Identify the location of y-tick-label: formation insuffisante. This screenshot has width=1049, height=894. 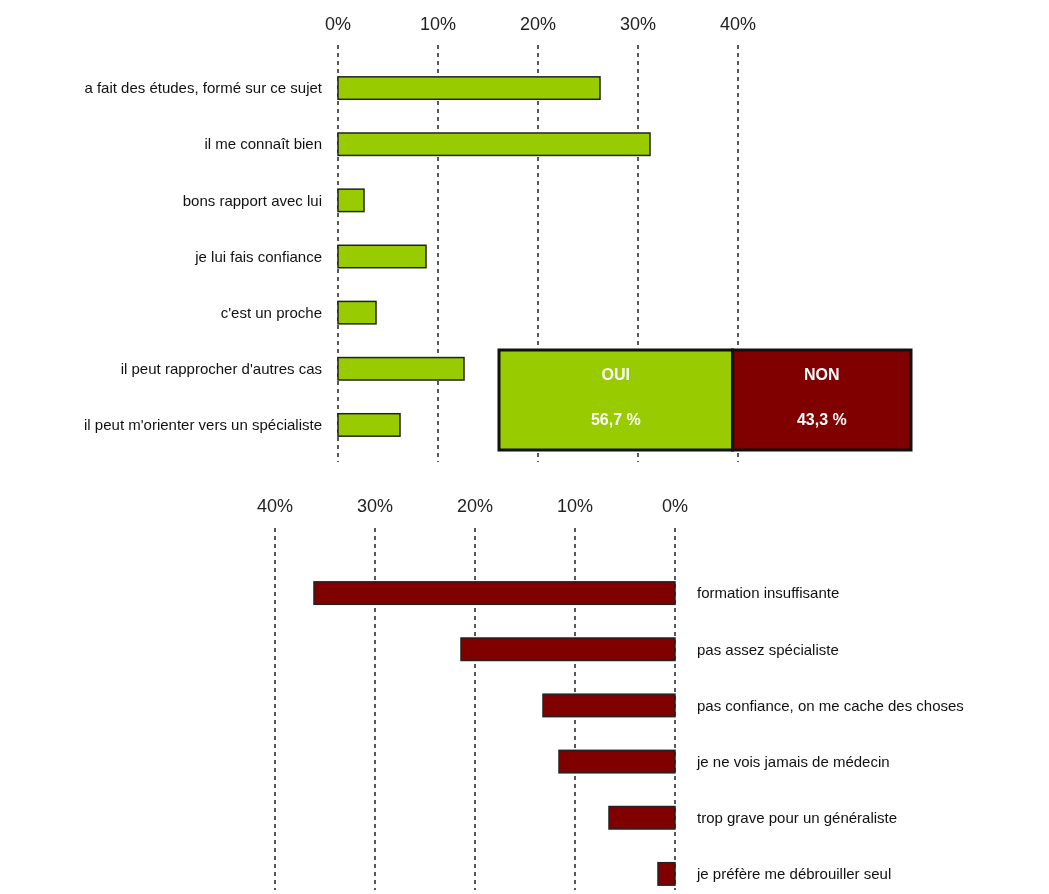
(768, 593).